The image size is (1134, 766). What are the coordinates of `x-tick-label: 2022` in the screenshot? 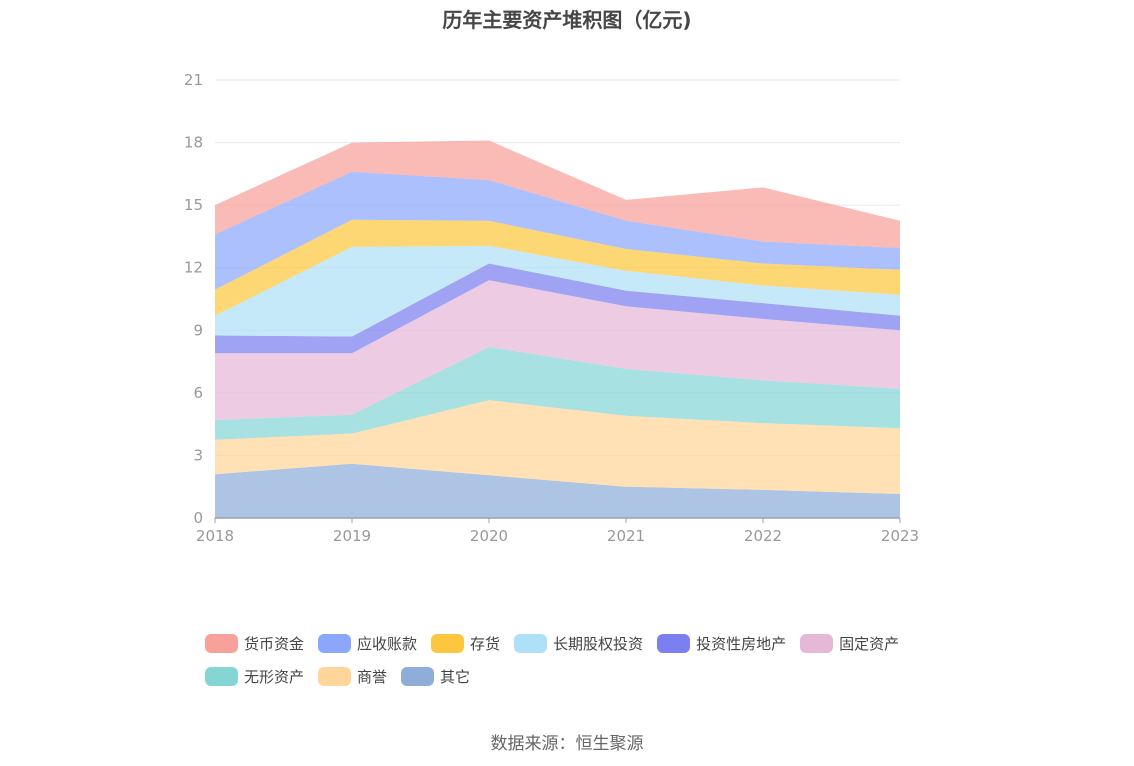 It's located at (763, 536).